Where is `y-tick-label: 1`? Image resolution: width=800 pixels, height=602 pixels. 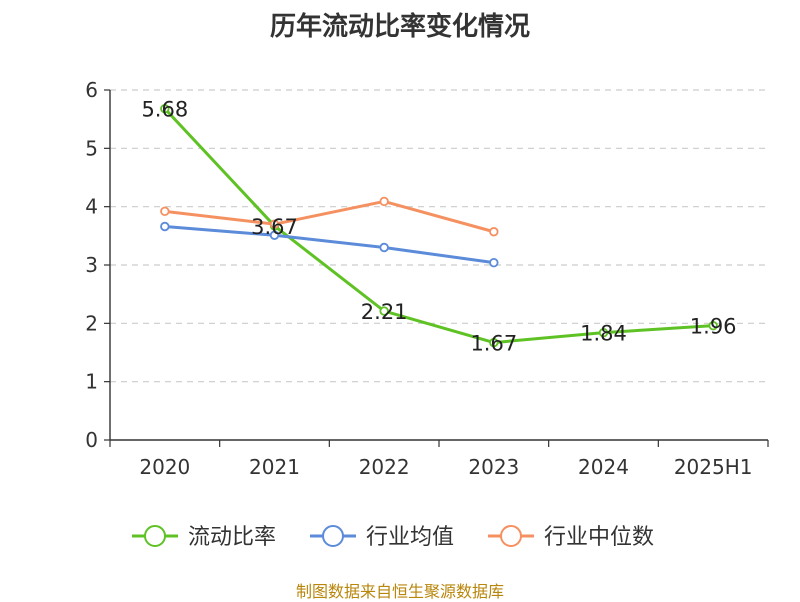 y-tick-label: 1 is located at coordinates (91, 382).